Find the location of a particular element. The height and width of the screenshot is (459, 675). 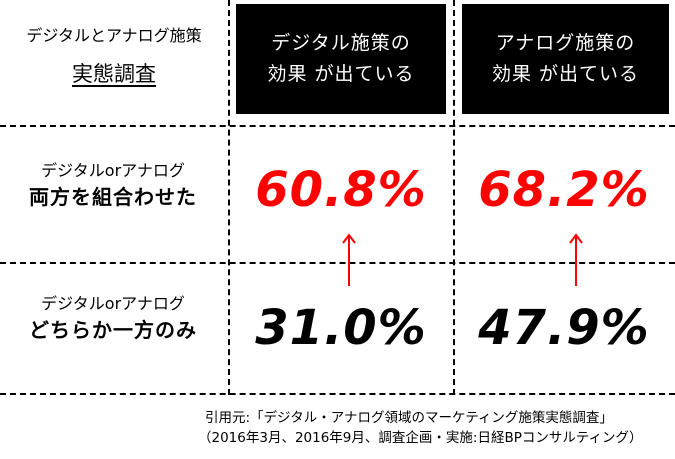

column-header-digital: デジタル施策の 効果 が出ている is located at coordinates (341, 59).